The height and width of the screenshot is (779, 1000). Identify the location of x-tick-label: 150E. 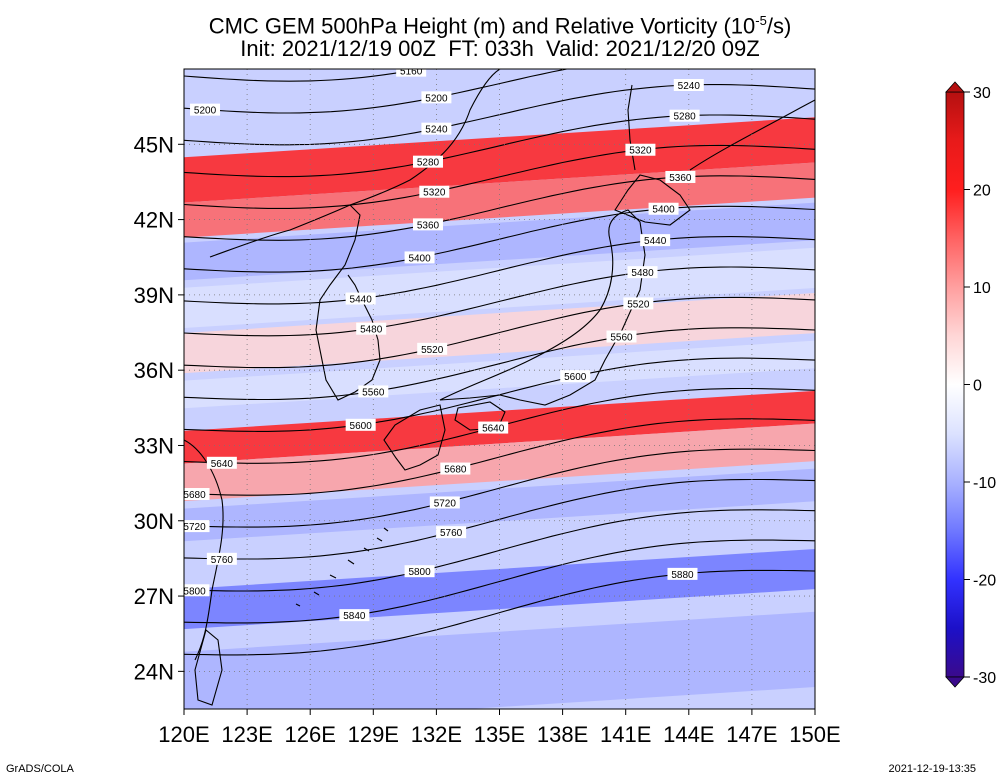
(814, 734).